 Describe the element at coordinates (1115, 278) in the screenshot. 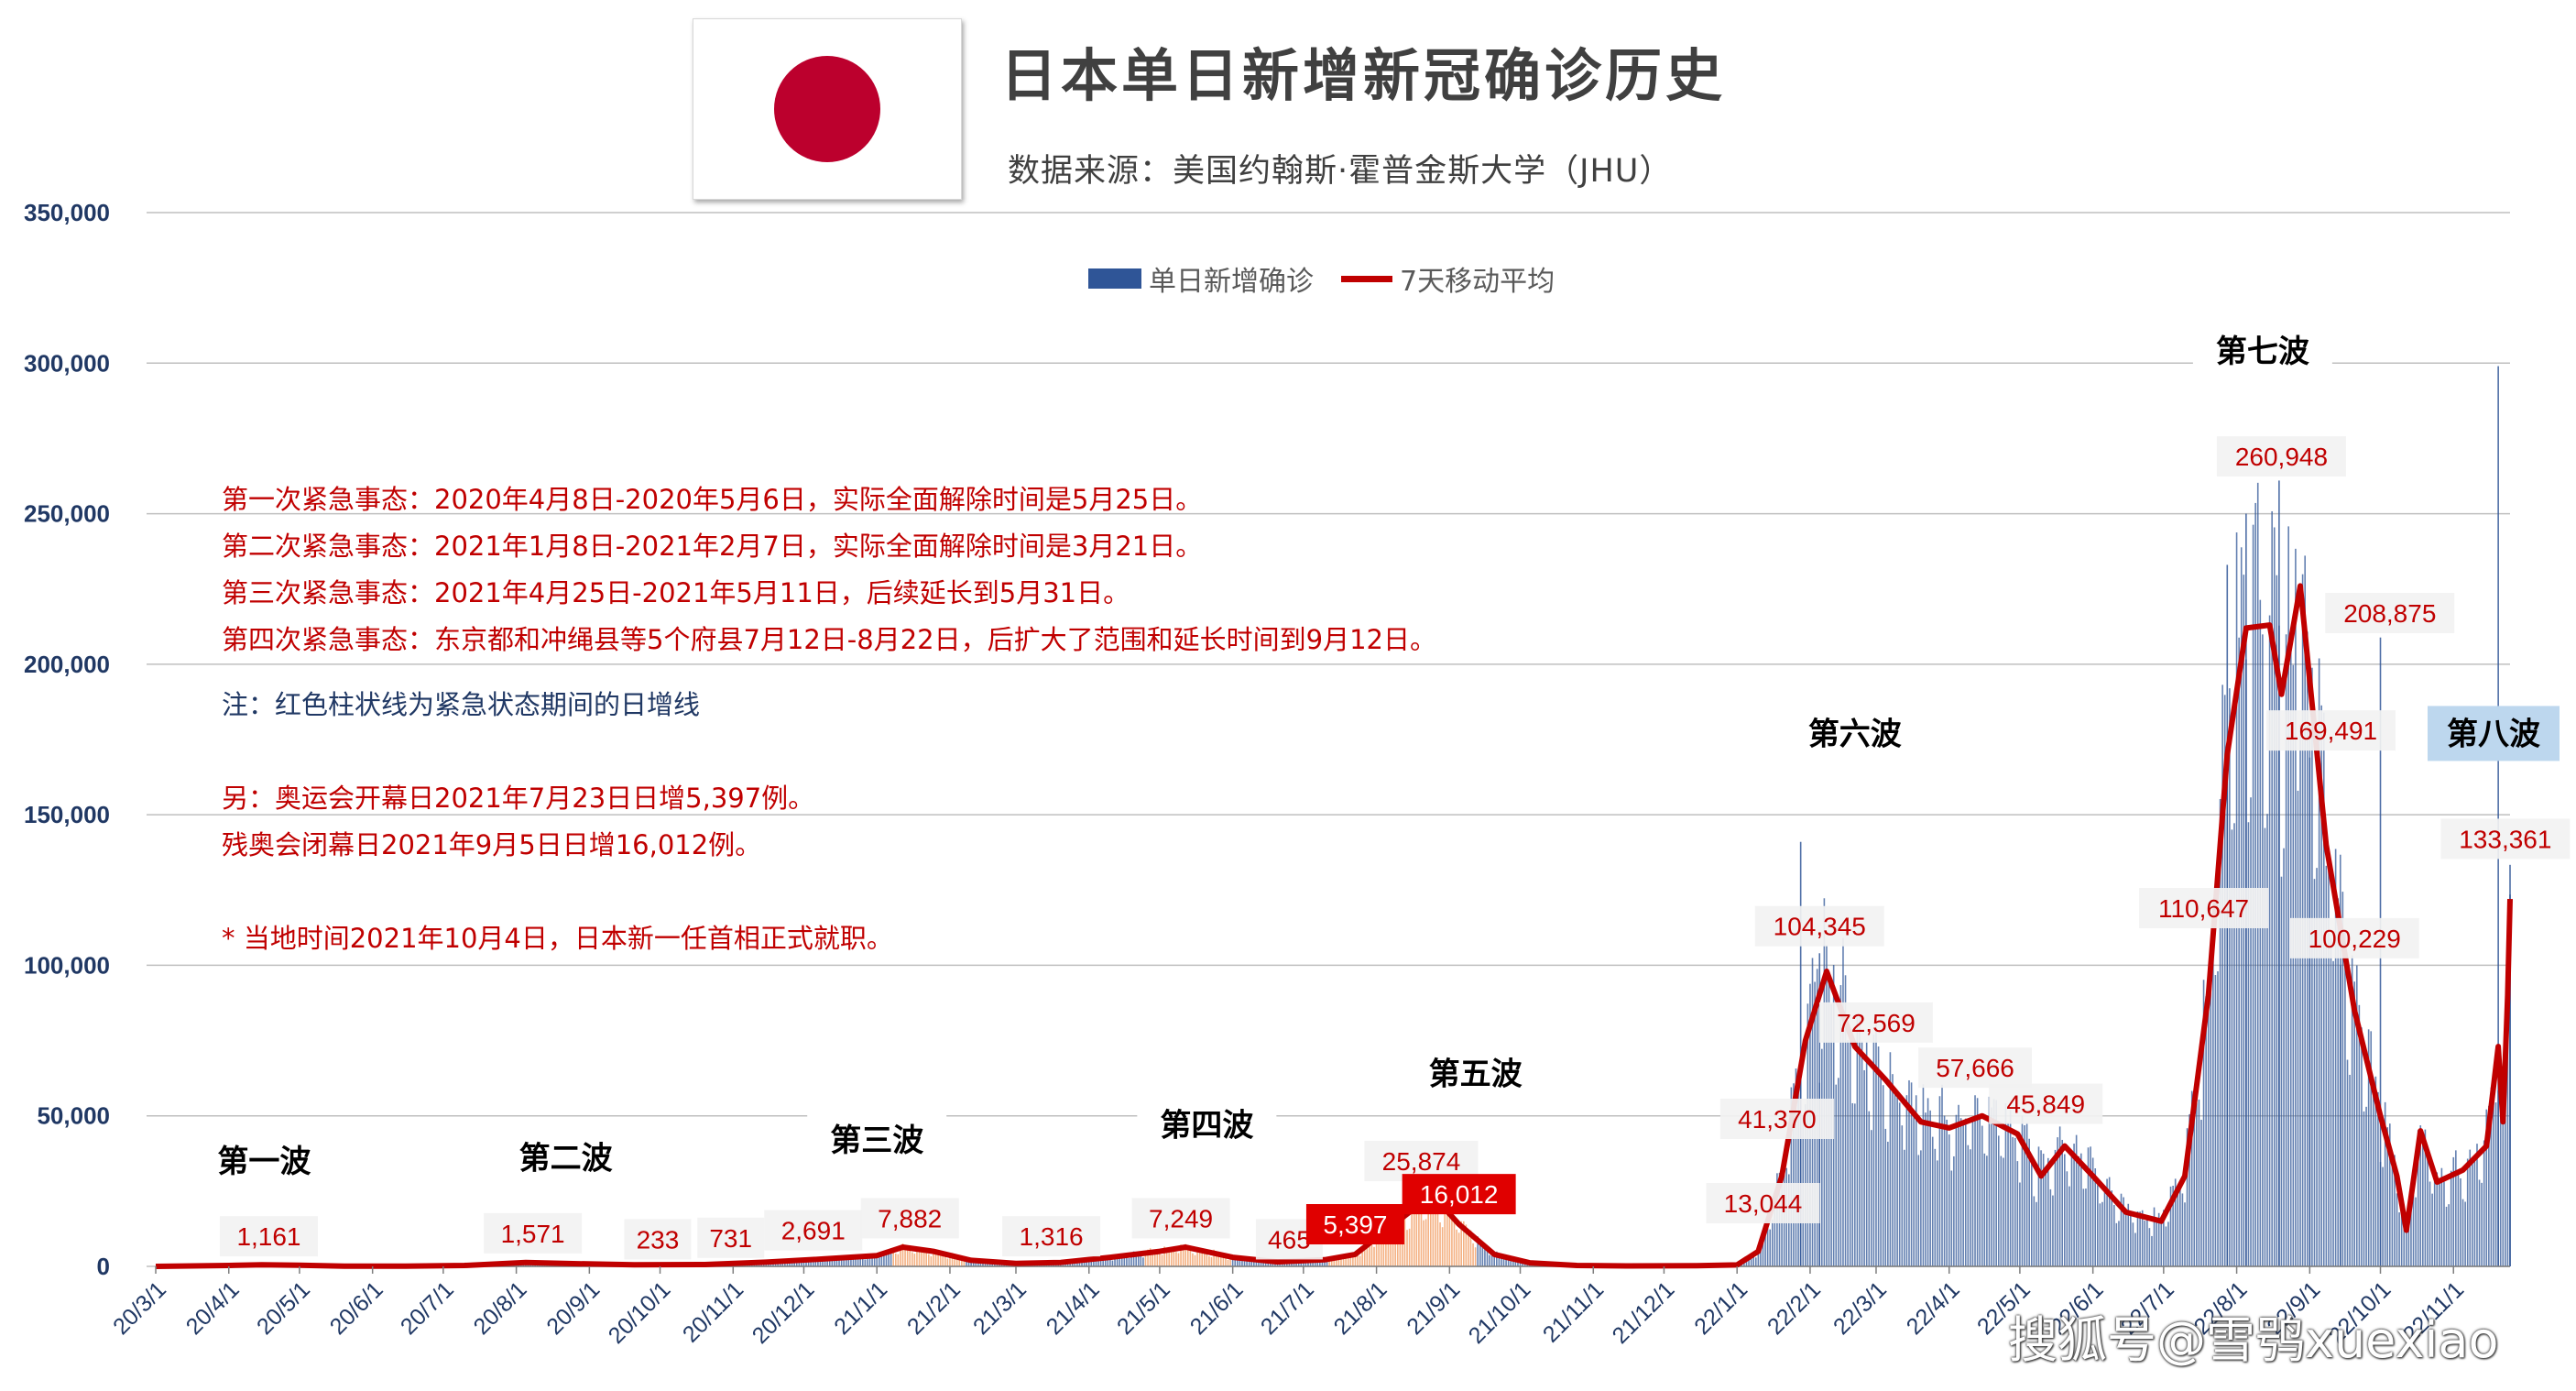

I see `legend-bar-swatch` at that location.